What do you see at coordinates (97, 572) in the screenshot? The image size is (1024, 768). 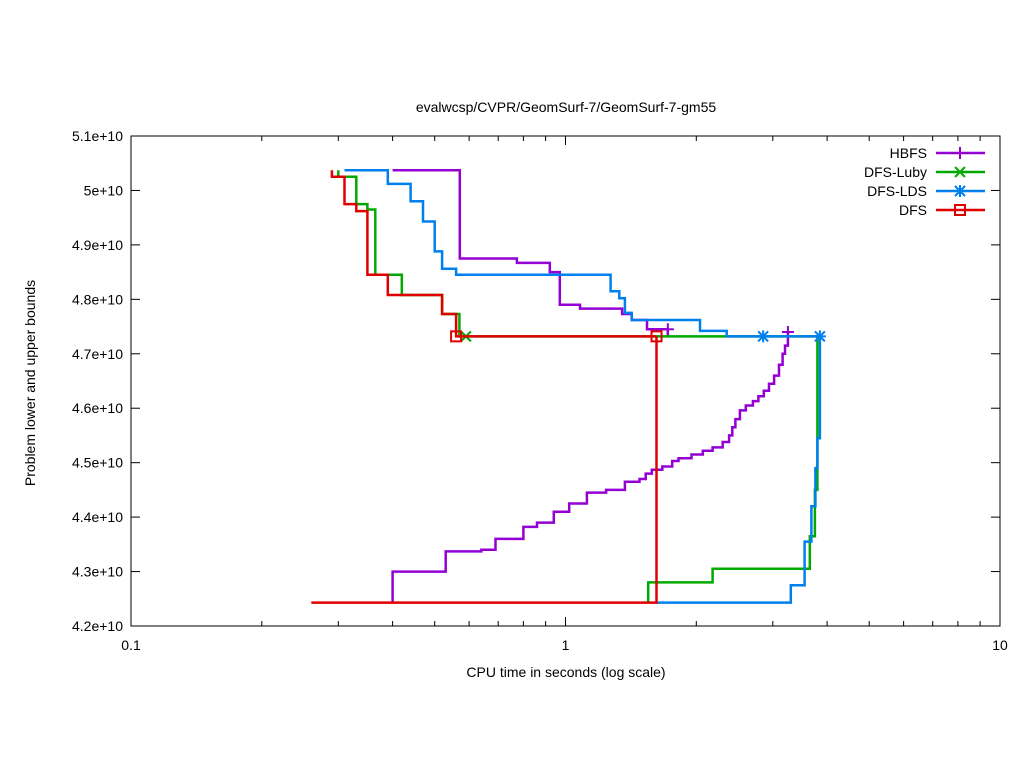 I see `y-tick-label: 4.3e+10` at bounding box center [97, 572].